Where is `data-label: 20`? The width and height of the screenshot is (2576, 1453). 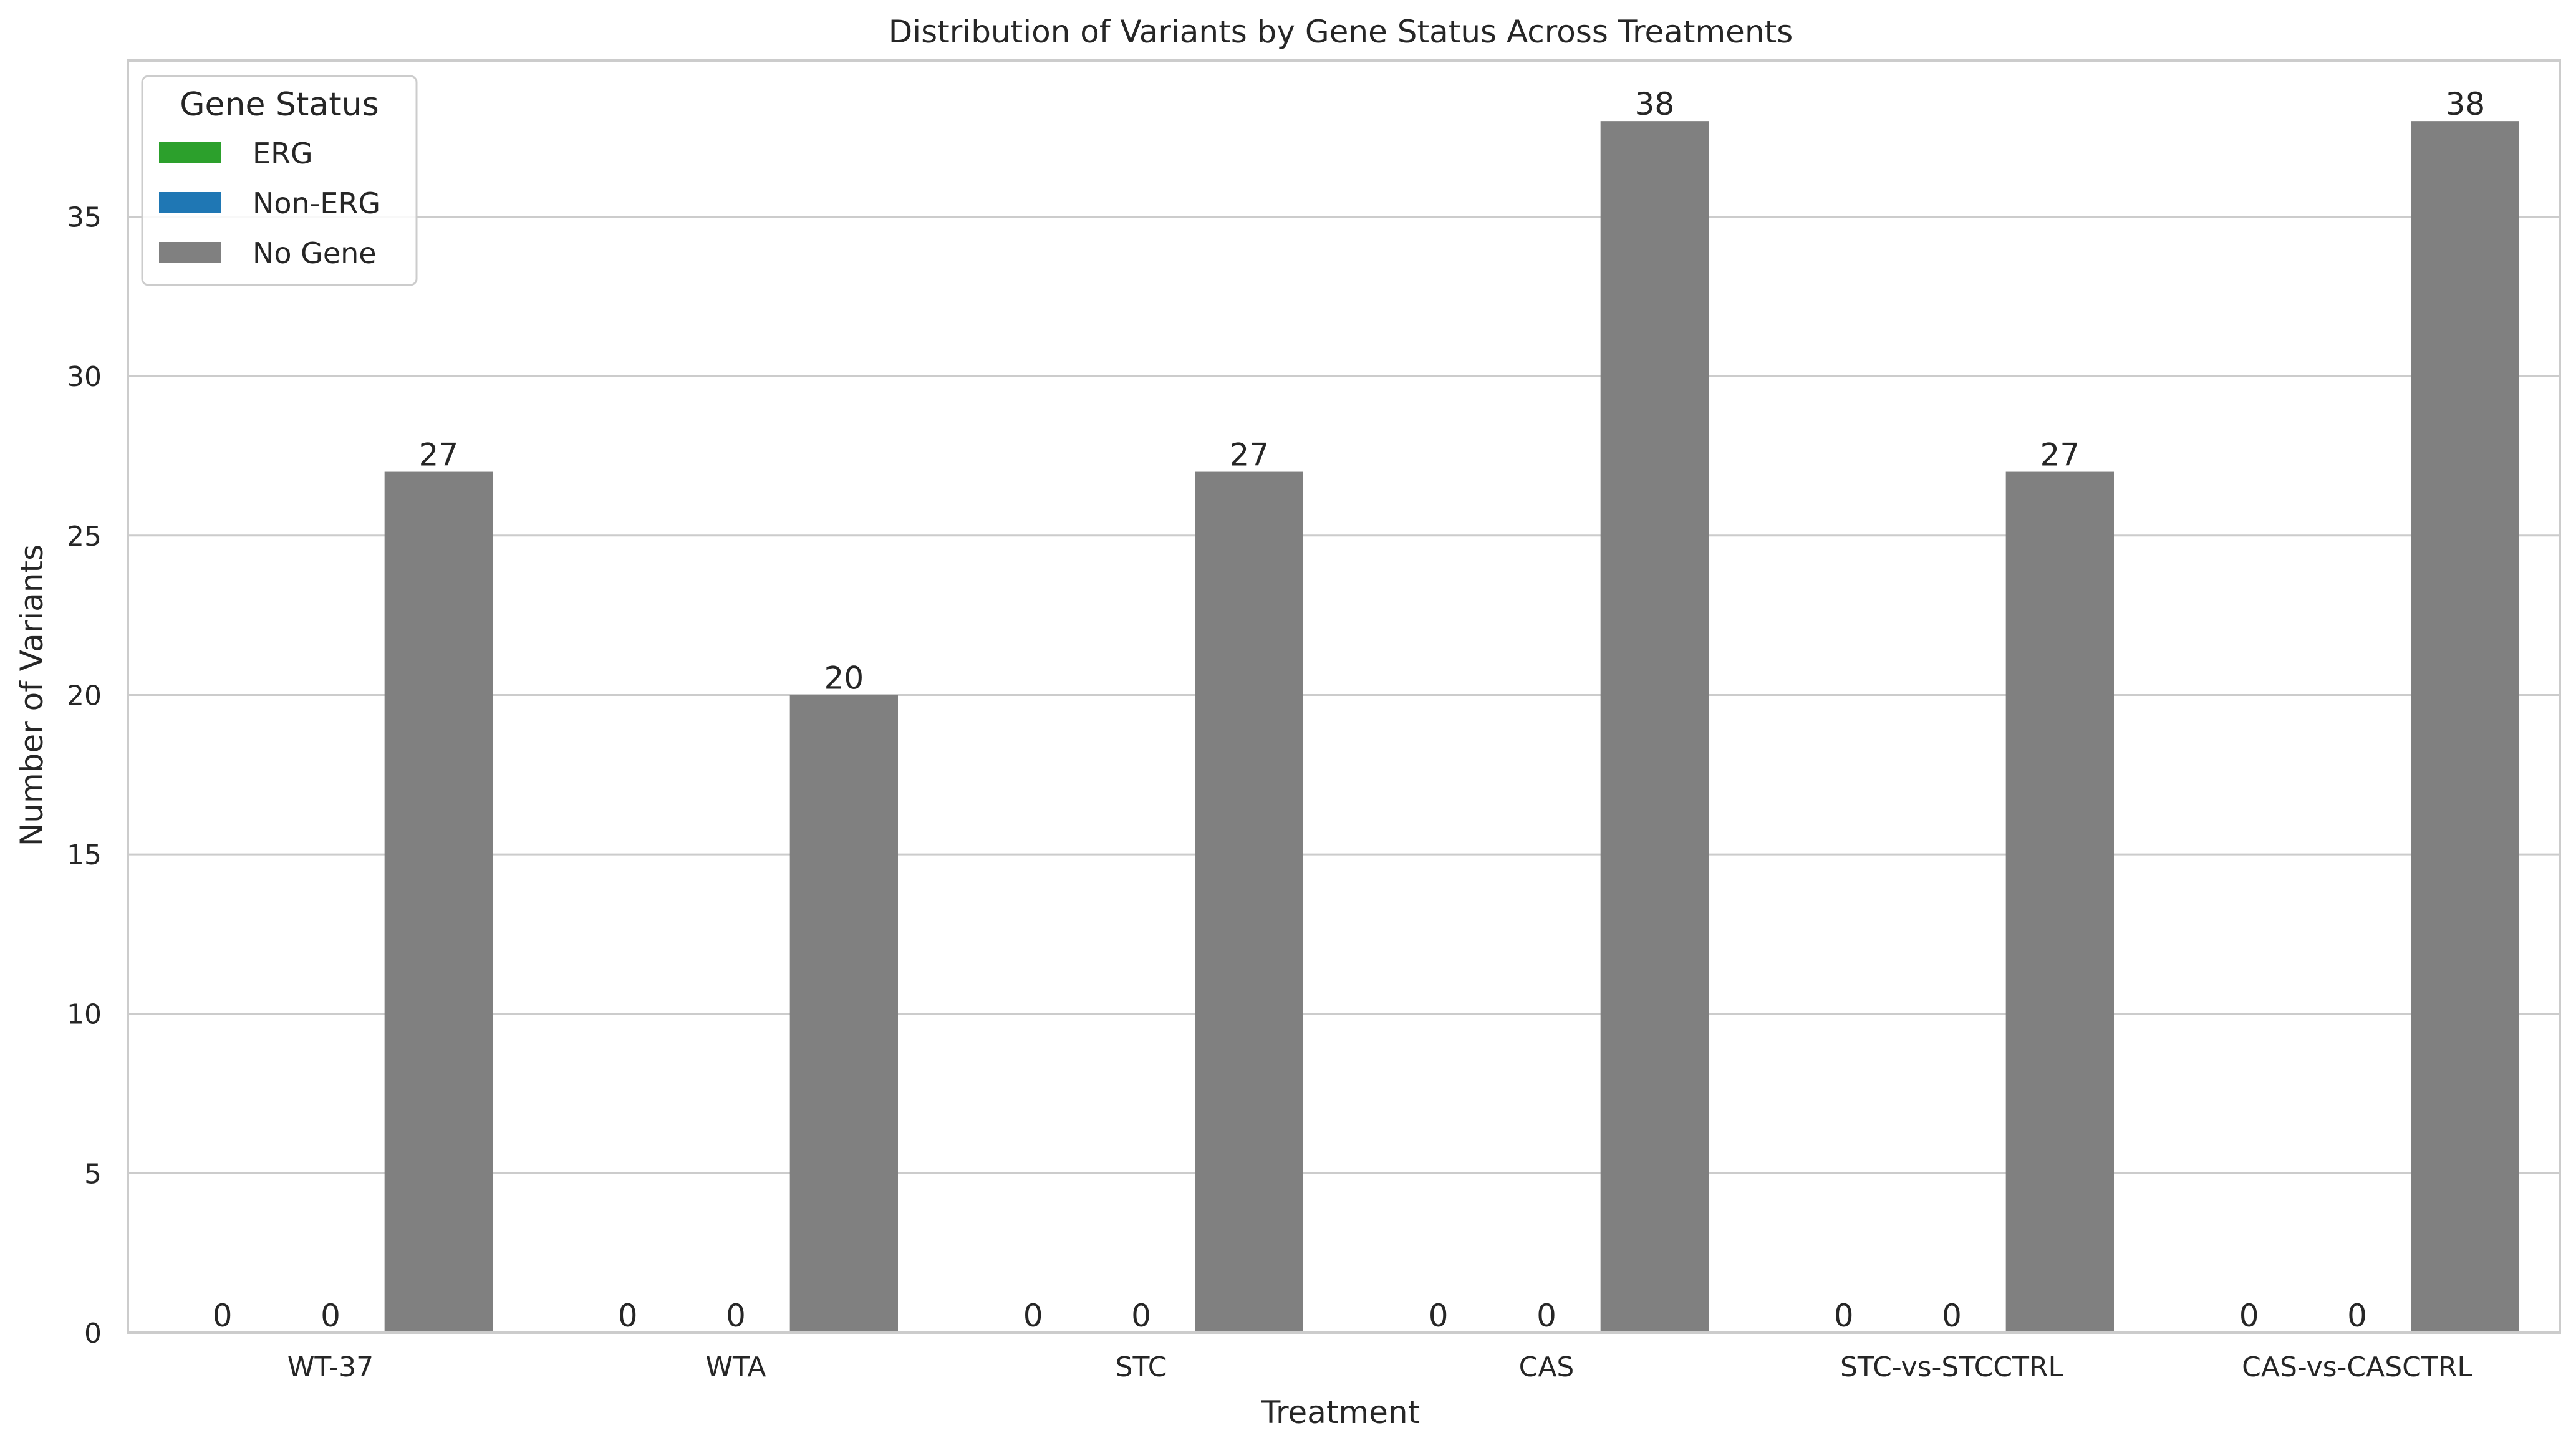
data-label: 20 is located at coordinates (844, 678).